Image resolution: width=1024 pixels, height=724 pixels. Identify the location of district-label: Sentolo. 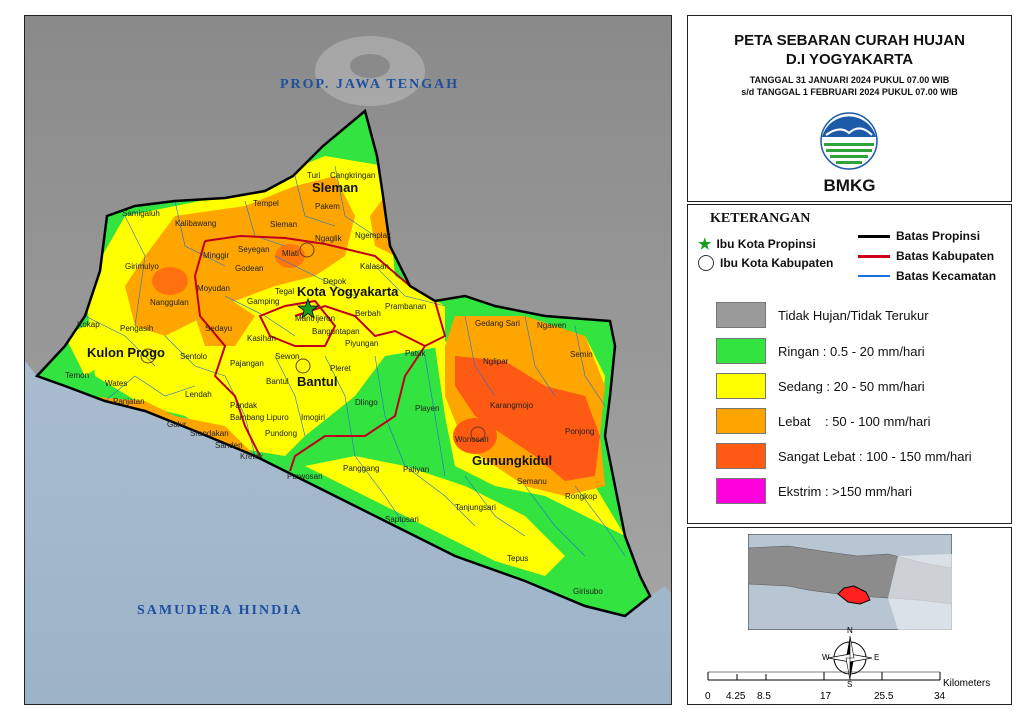
(194, 356).